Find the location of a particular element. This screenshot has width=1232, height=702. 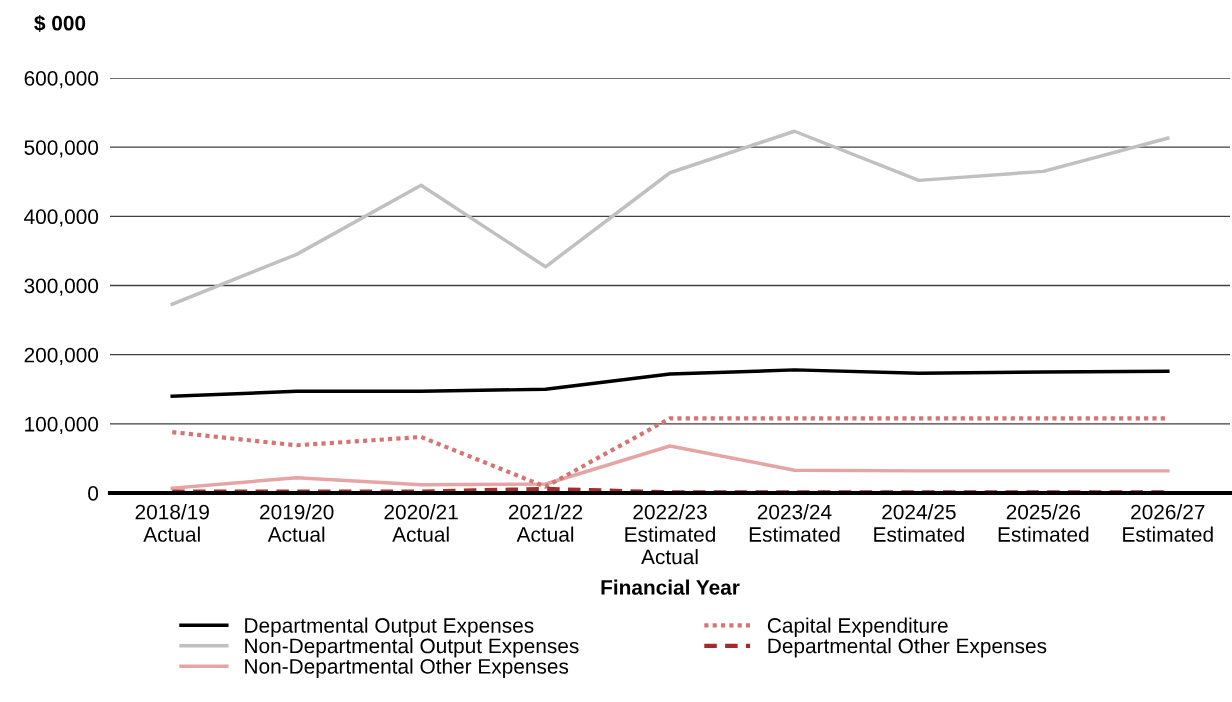

y-tick-label: 200,000 is located at coordinates (61, 356).